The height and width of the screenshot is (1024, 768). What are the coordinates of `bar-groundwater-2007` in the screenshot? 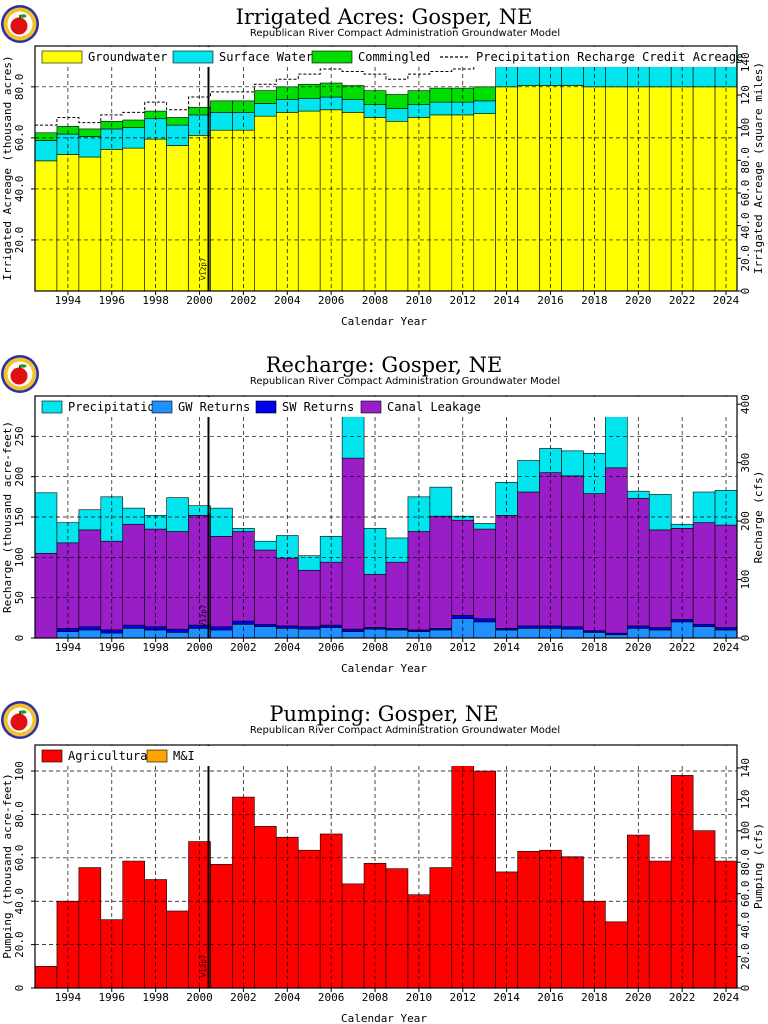 It's located at (353, 202).